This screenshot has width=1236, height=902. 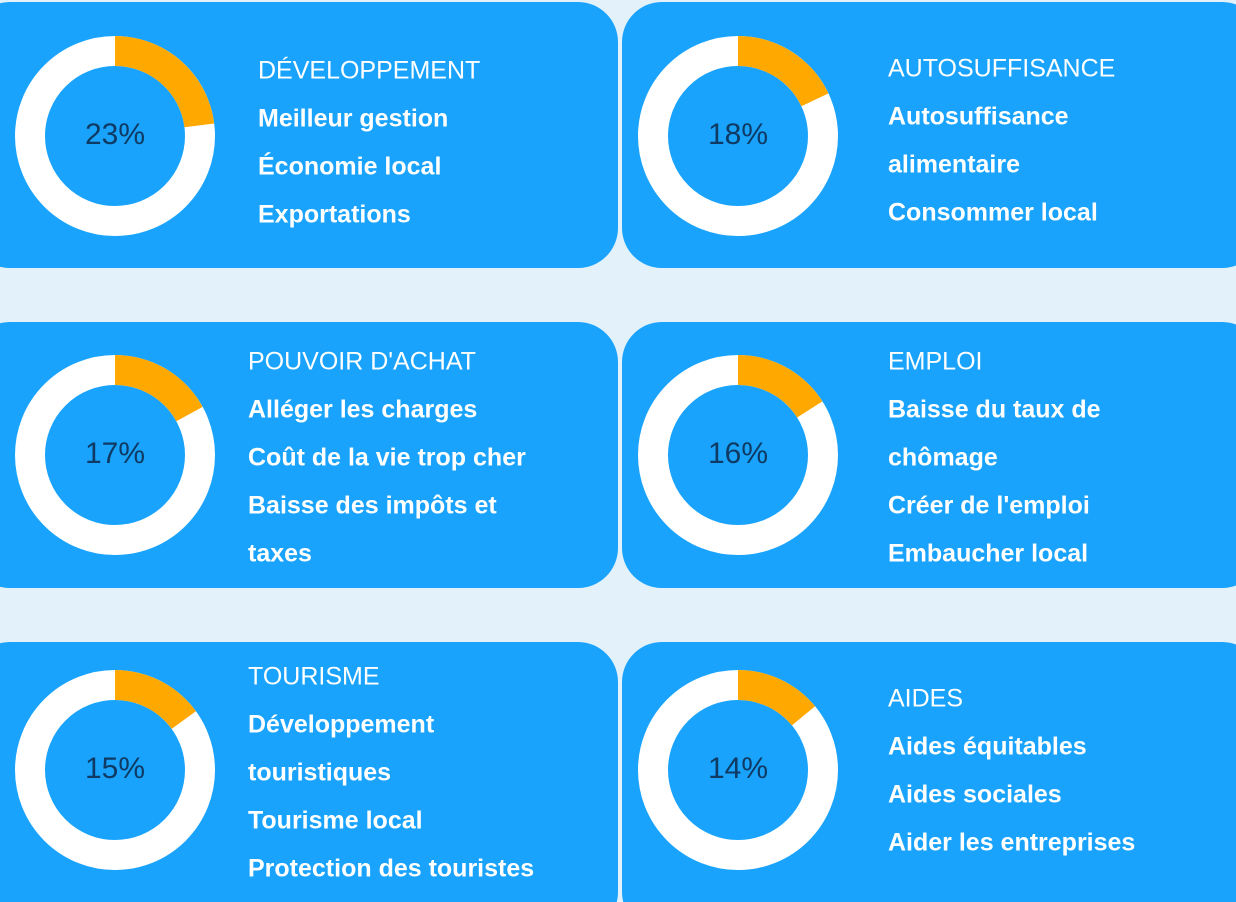 I want to click on card-item: Économie local, so click(x=349, y=166).